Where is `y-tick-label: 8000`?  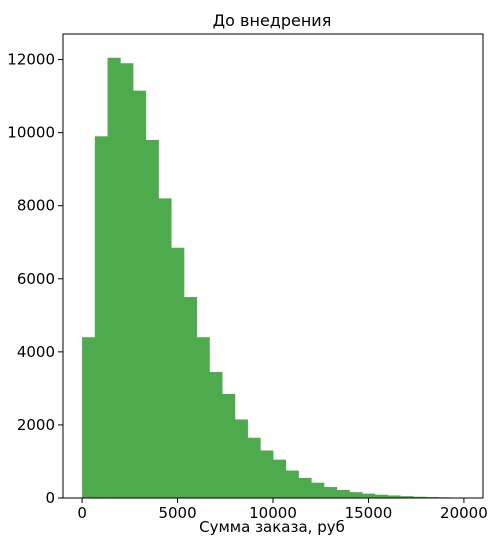 y-tick-label: 8000 is located at coordinates (36, 206).